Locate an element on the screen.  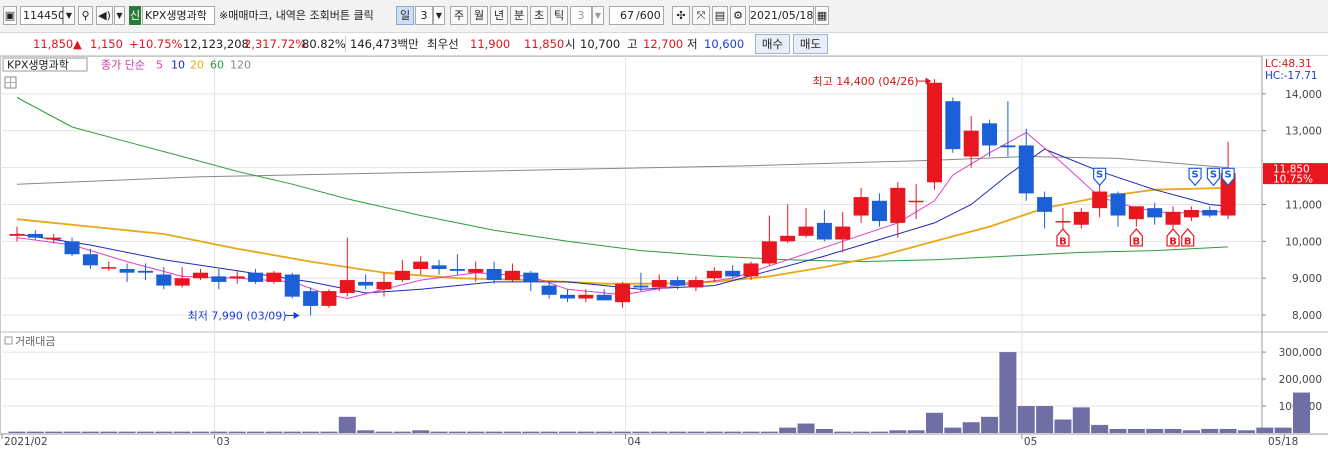
current-price: 11,850 is located at coordinates (53, 44).